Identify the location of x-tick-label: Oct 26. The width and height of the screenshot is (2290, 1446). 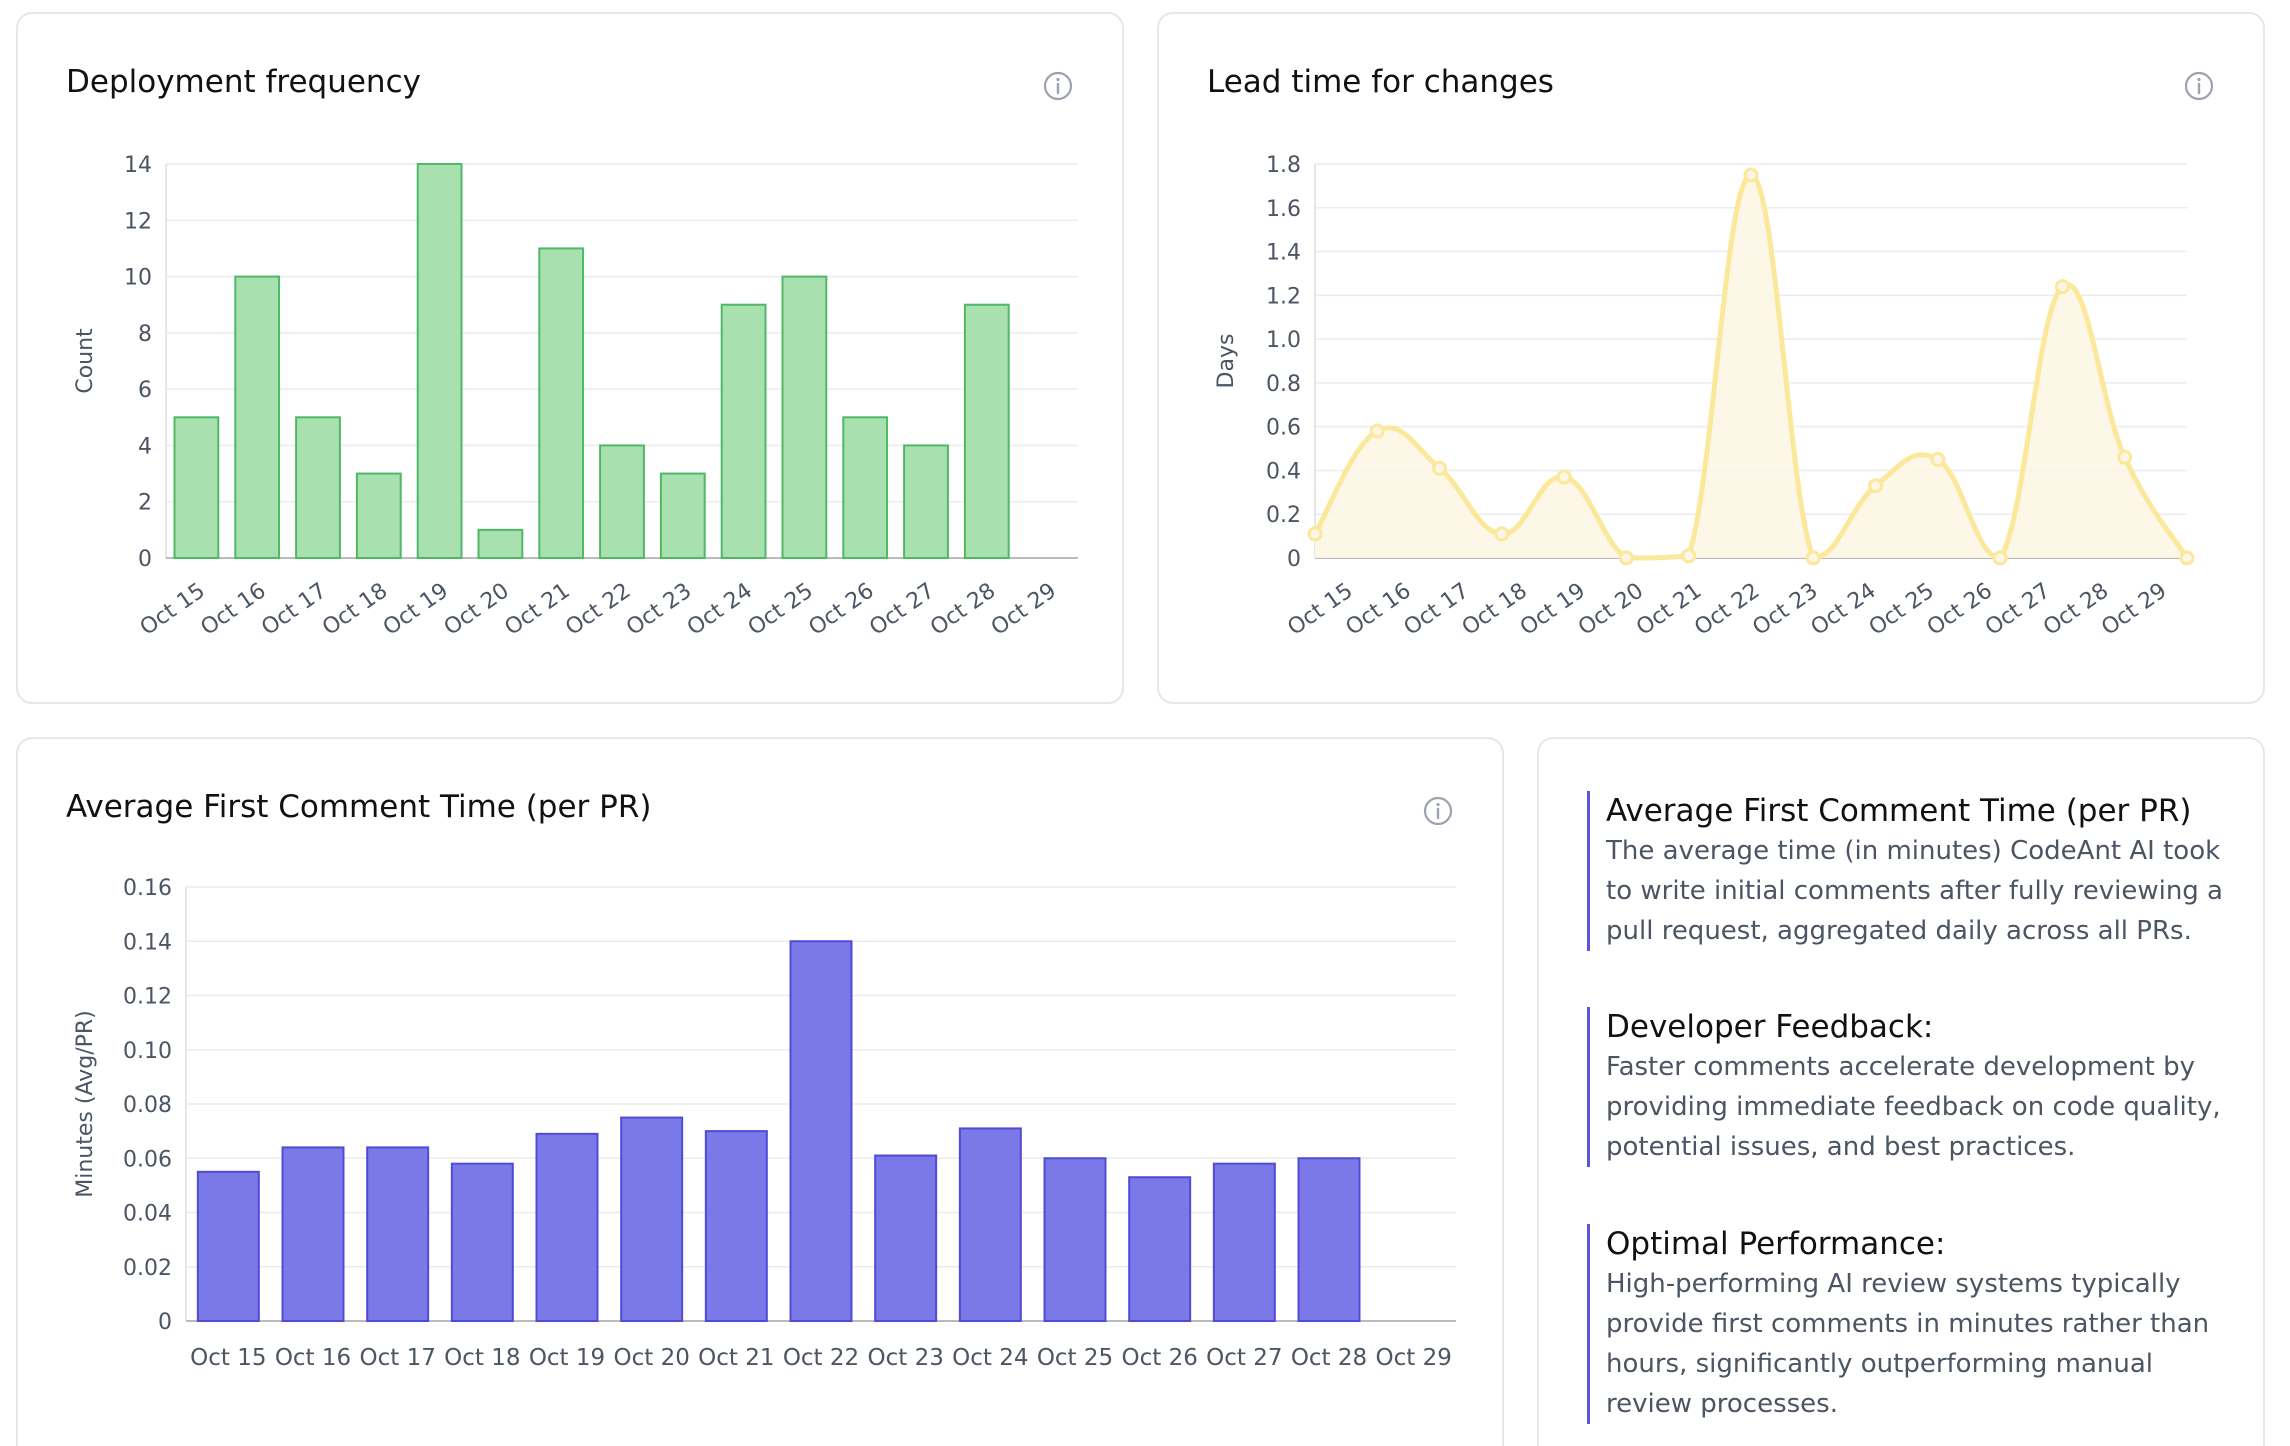
(841, 609).